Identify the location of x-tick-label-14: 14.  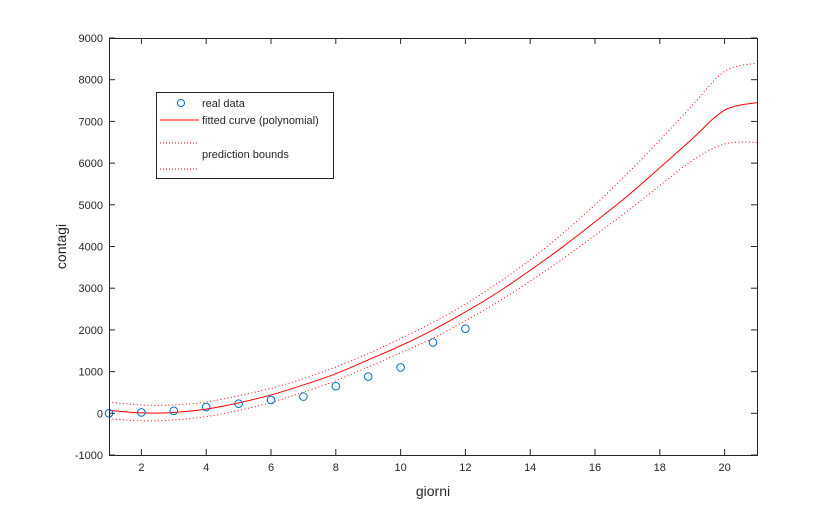
(530, 468).